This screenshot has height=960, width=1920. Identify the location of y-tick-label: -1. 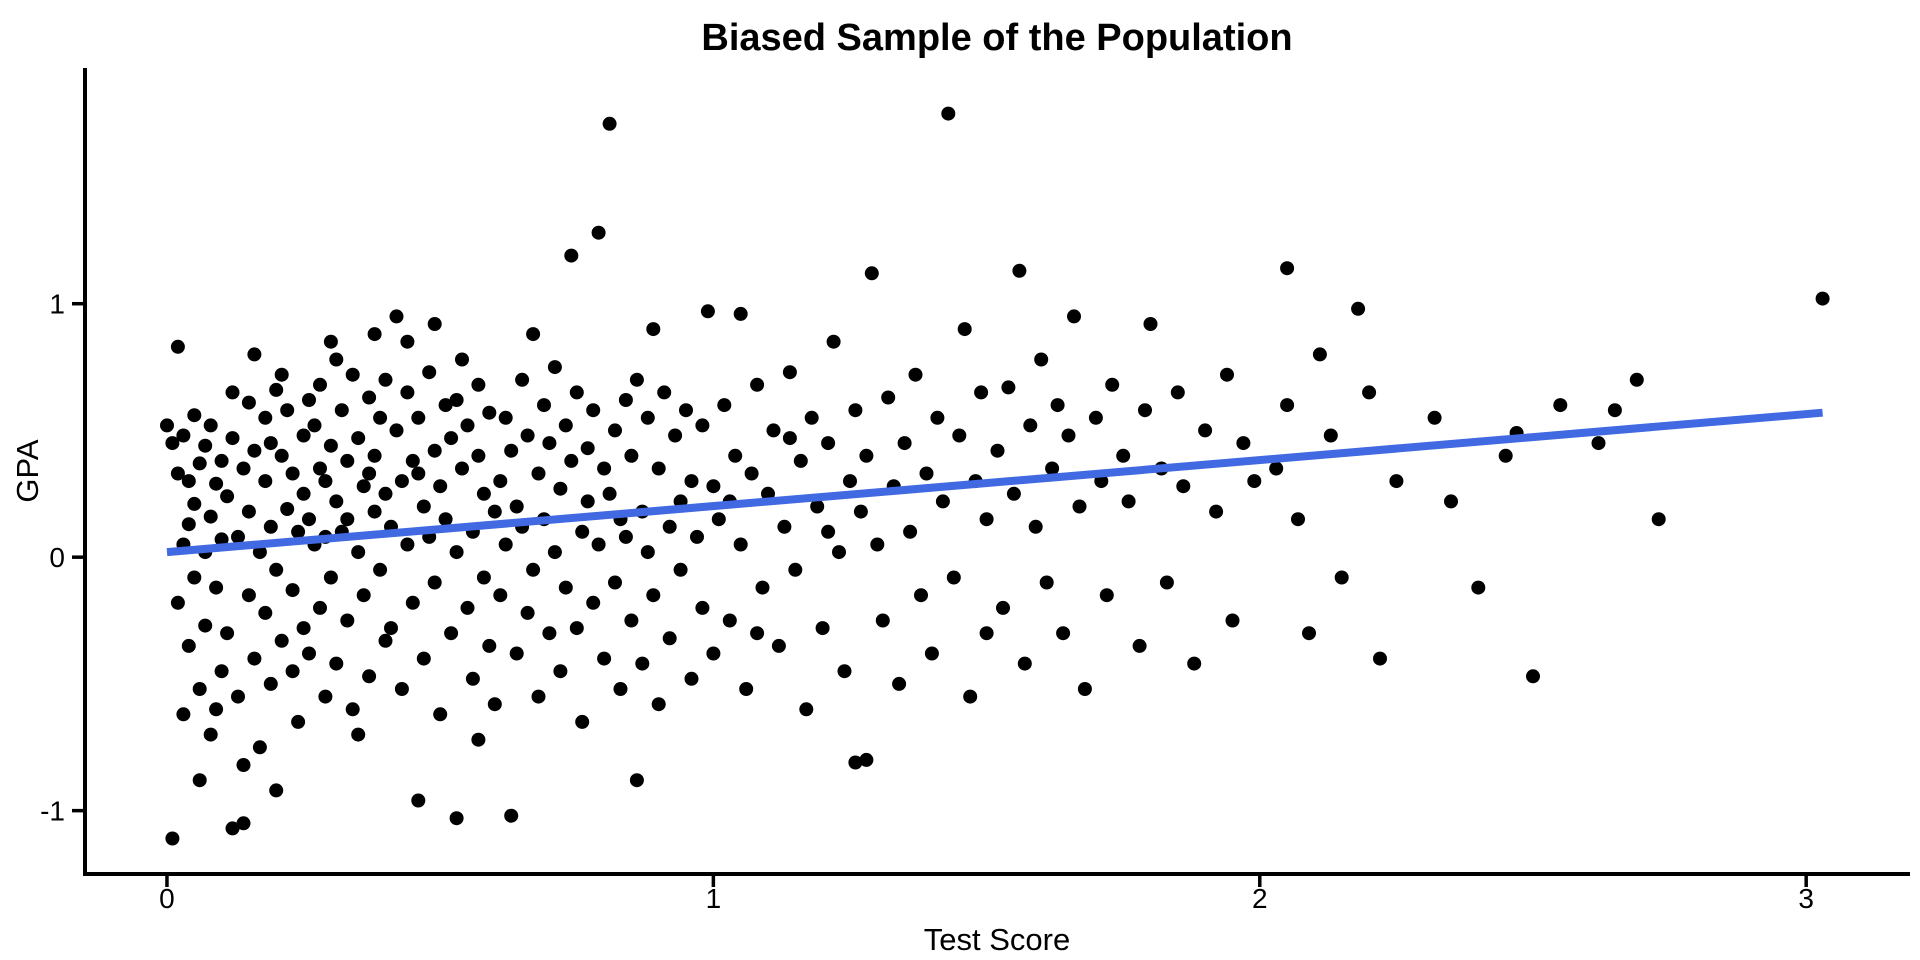
(52, 811).